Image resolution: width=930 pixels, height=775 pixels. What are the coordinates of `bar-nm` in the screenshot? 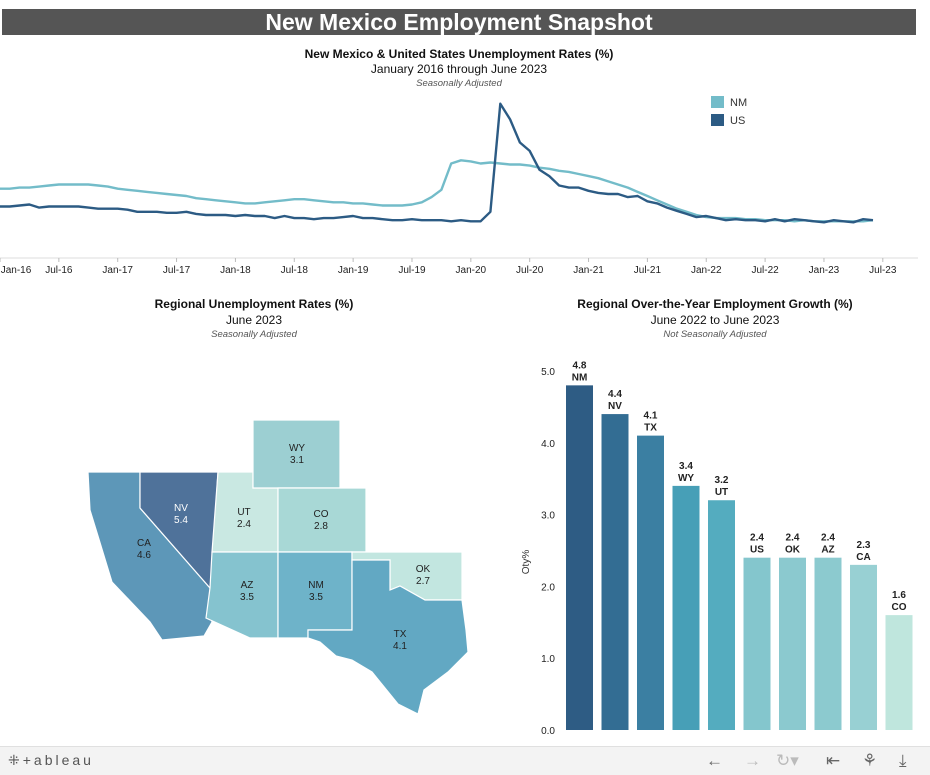 It's located at (579, 557).